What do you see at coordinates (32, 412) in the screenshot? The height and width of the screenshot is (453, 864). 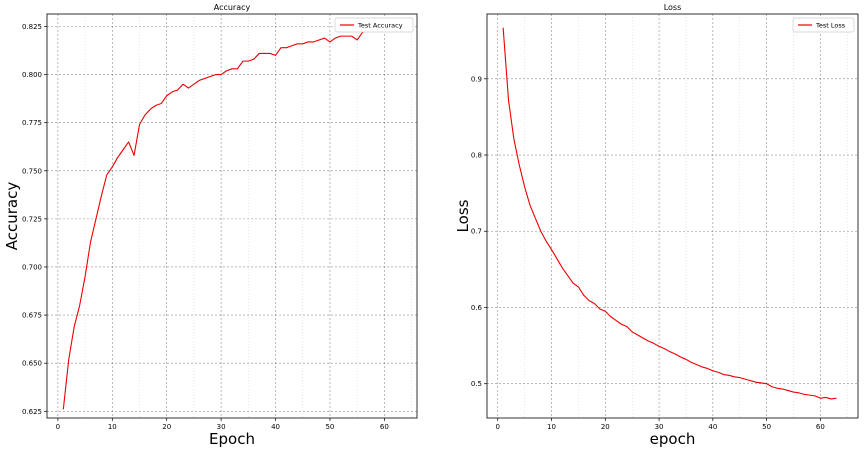 I see `y-tick-label: 0.625` at bounding box center [32, 412].